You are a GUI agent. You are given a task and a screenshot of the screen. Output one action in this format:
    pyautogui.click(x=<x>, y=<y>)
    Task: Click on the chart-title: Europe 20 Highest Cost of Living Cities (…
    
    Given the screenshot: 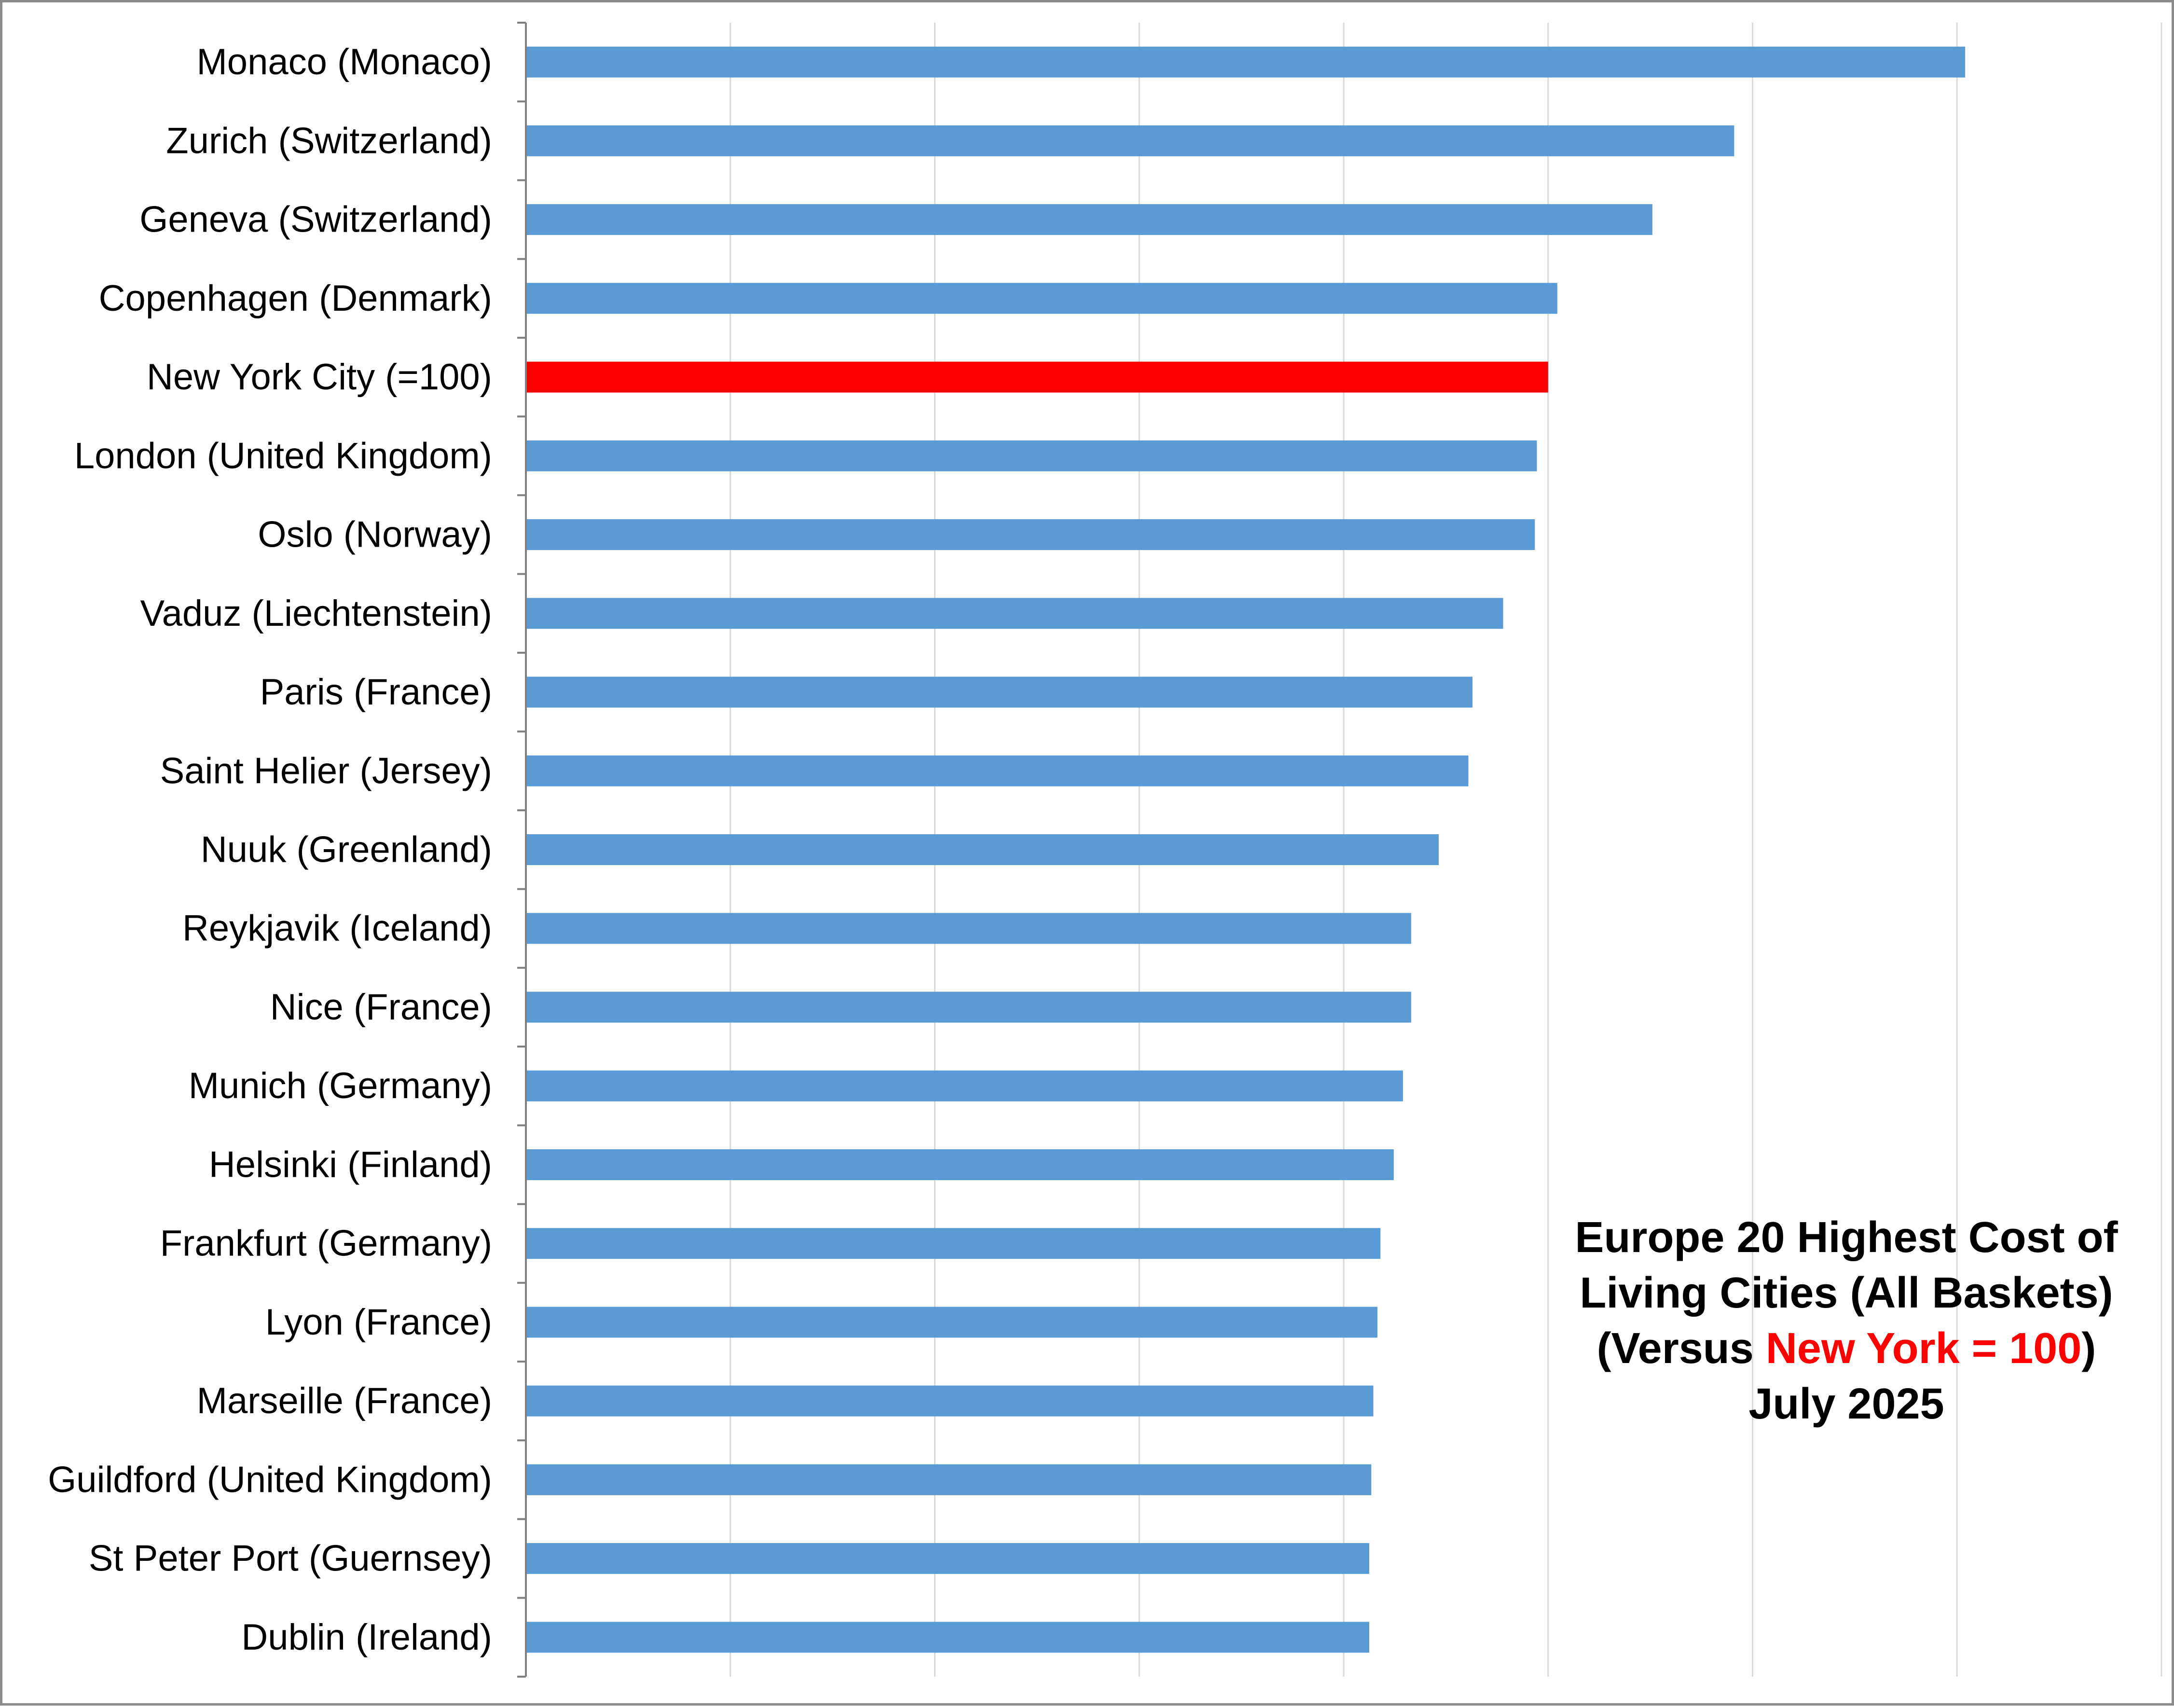 What is the action you would take?
    pyautogui.click(x=1846, y=1320)
    